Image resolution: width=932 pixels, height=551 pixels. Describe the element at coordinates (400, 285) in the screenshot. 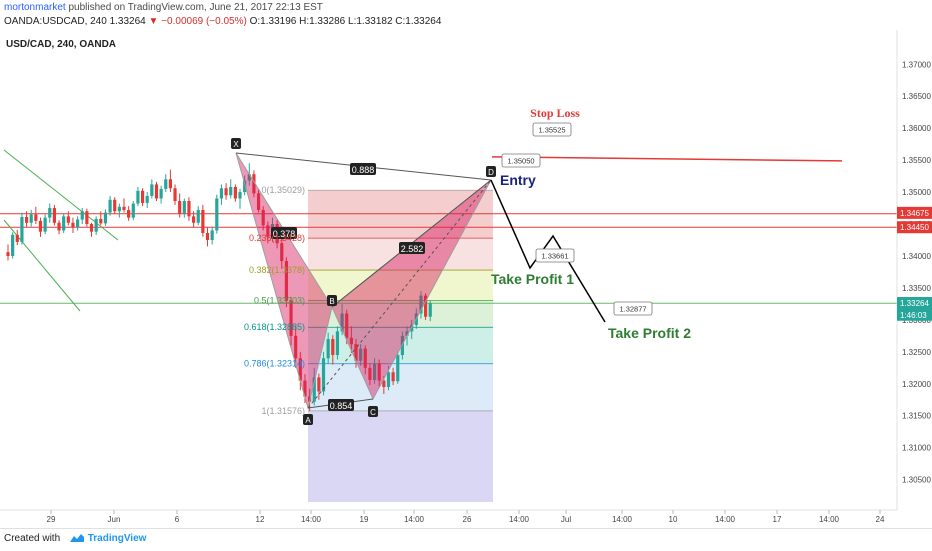

I see `fib-band` at that location.